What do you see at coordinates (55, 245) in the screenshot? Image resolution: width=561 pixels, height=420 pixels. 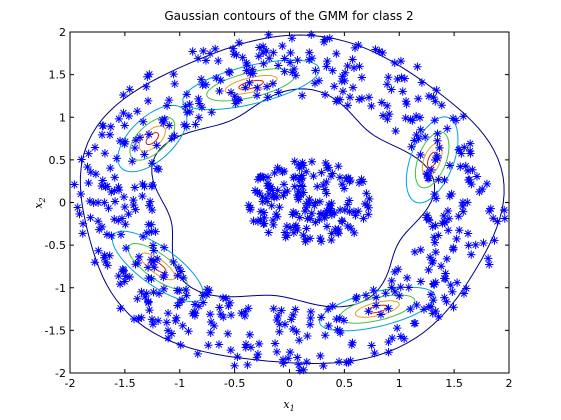 I see `y-tick-label: -0.5` at bounding box center [55, 245].